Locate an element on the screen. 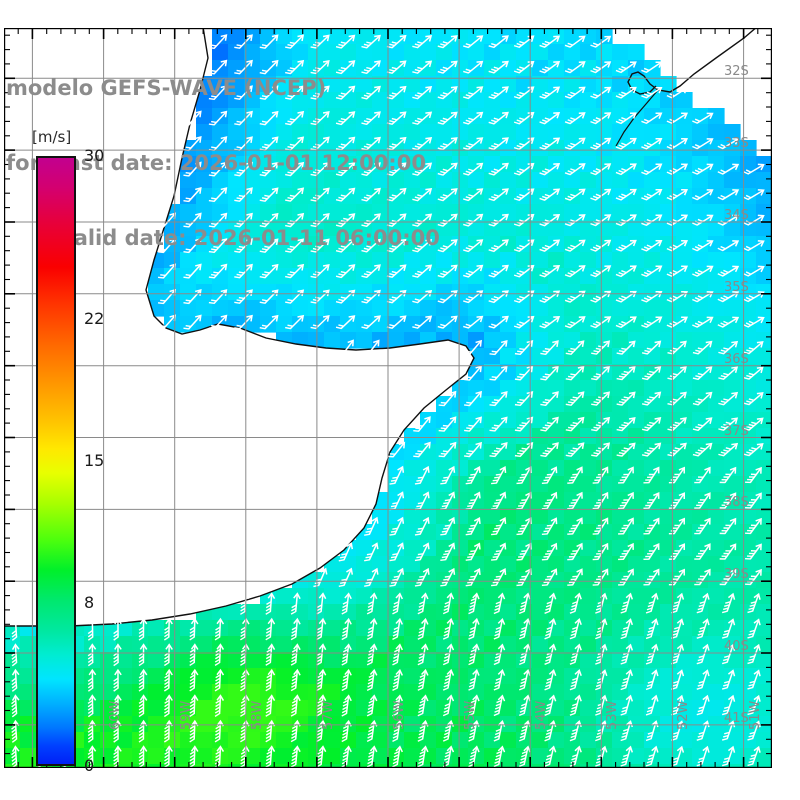 This screenshot has height=800, width=800. latitude-label: 33S is located at coordinates (736, 144).